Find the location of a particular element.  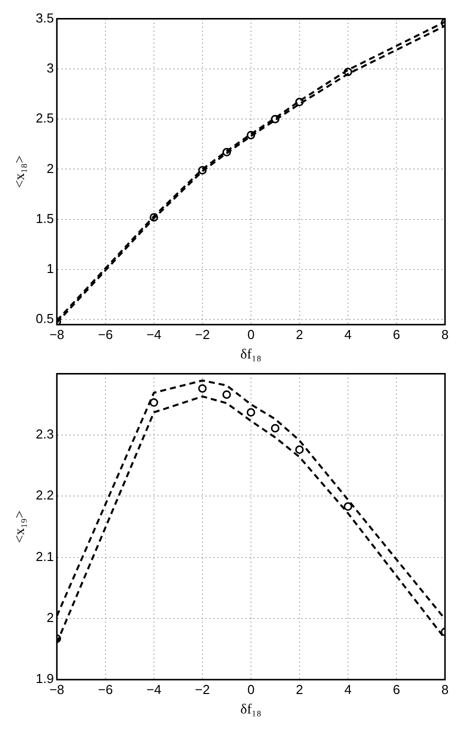

y-axis-title: <x₁₉> is located at coordinates (20, 526).